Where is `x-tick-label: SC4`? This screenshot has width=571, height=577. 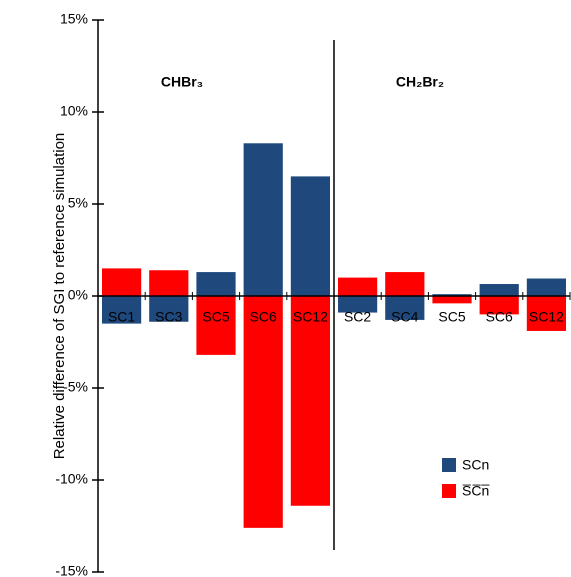
x-tick-label: SC4 is located at coordinates (404, 317).